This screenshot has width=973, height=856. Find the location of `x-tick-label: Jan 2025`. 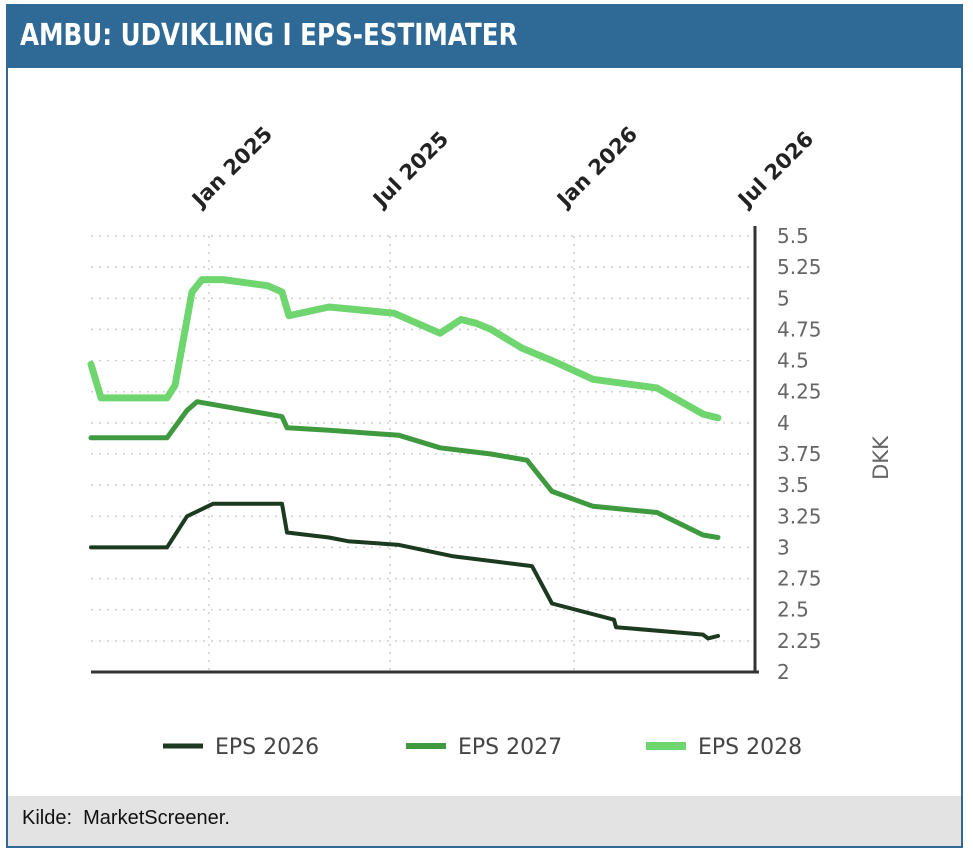

x-tick-label: Jan 2025 is located at coordinates (231, 167).